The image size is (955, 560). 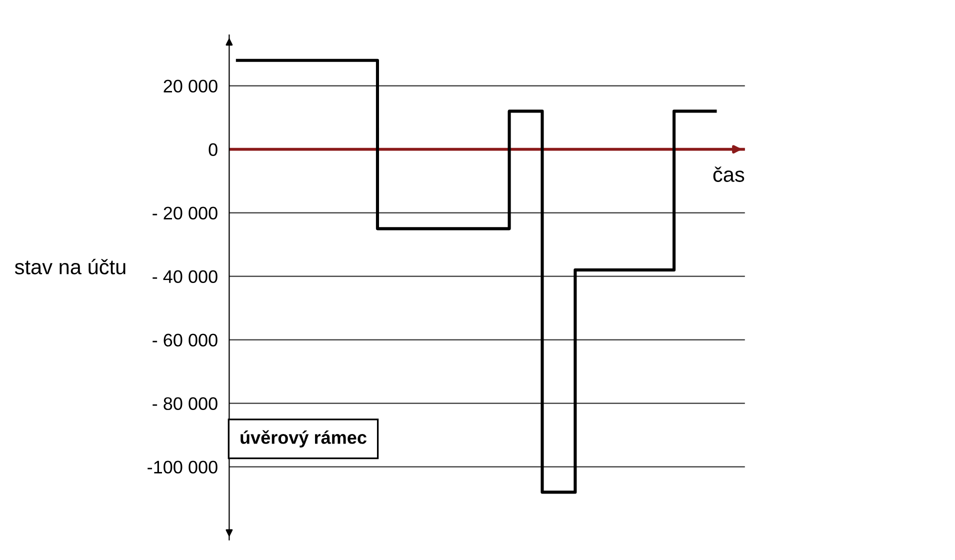 I want to click on x-axis-title: čas, so click(x=728, y=174).